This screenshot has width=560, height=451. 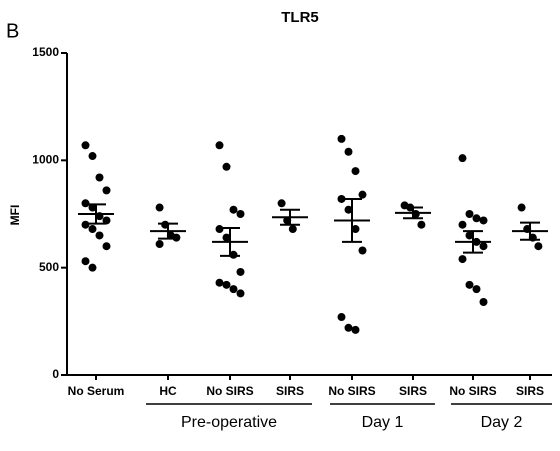 I want to click on x-tick-label: No Serum, so click(x=96, y=391).